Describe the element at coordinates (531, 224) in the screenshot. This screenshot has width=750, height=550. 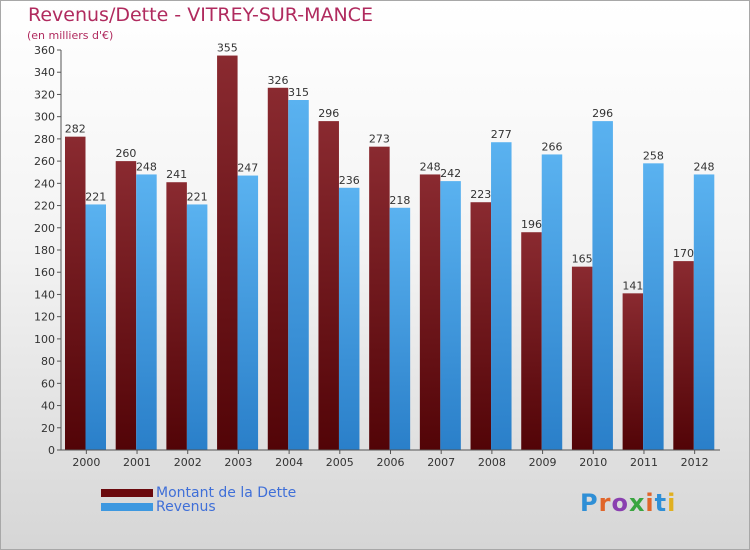
I see `data-label: 196` at that location.